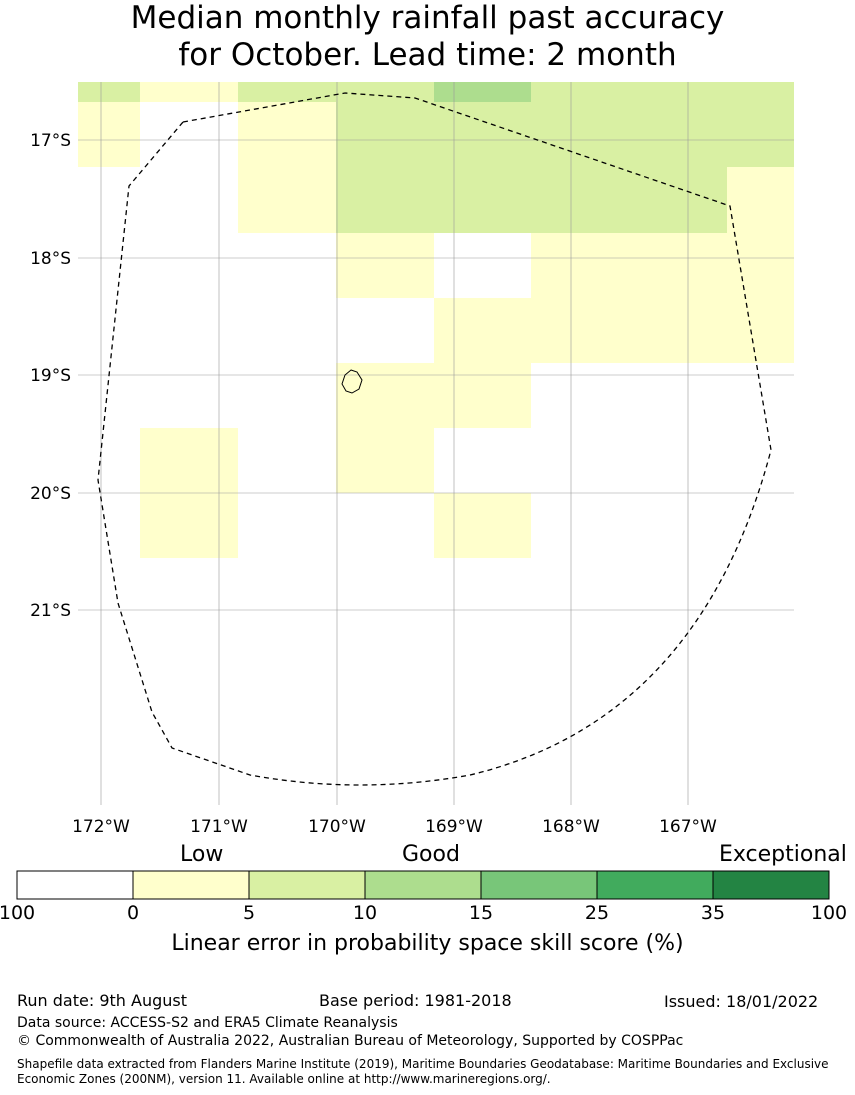 The image size is (855, 1095). Describe the element at coordinates (427, 18) in the screenshot. I see `title-line-1: Median monthly rainfall past accuracy` at that location.